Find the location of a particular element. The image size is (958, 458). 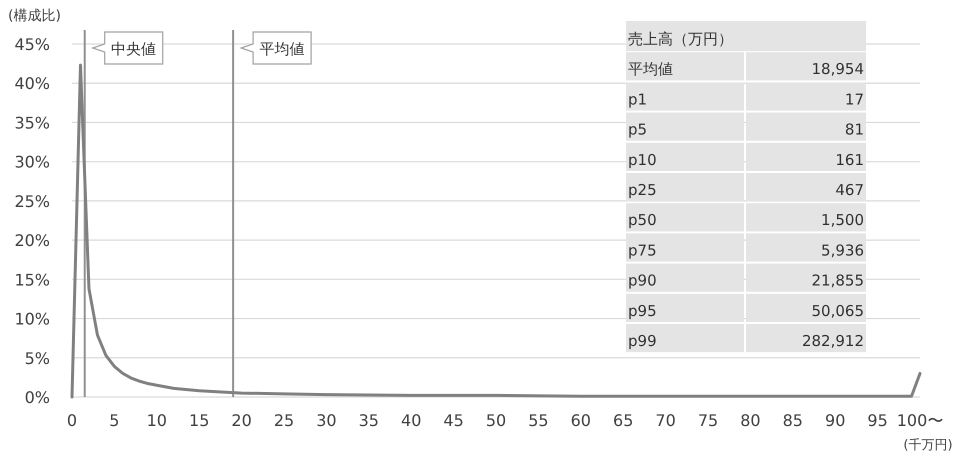

annotation: p25 is located at coordinates (642, 190).